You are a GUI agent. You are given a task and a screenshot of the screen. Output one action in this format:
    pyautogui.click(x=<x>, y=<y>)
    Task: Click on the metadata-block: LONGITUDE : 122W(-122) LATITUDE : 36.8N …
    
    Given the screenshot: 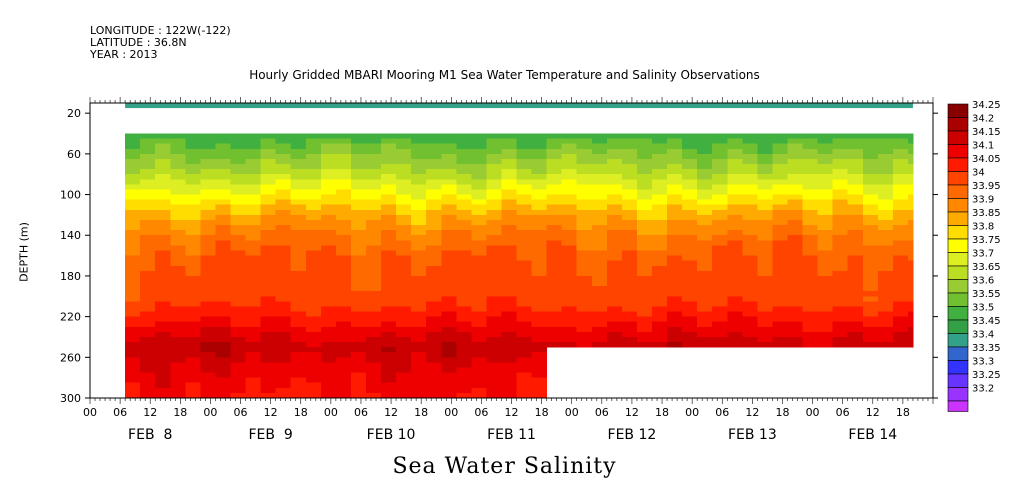 What is the action you would take?
    pyautogui.click(x=160, y=43)
    